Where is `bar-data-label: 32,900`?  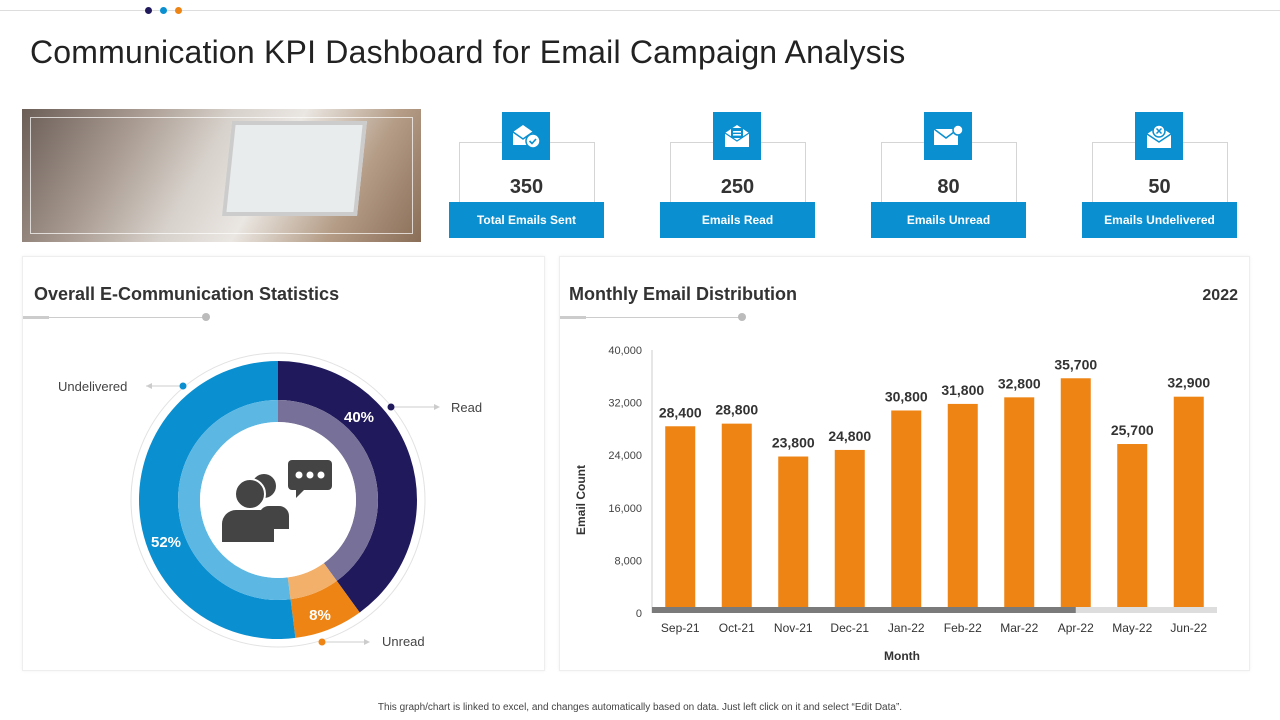 bar-data-label: 32,900 is located at coordinates (1188, 383).